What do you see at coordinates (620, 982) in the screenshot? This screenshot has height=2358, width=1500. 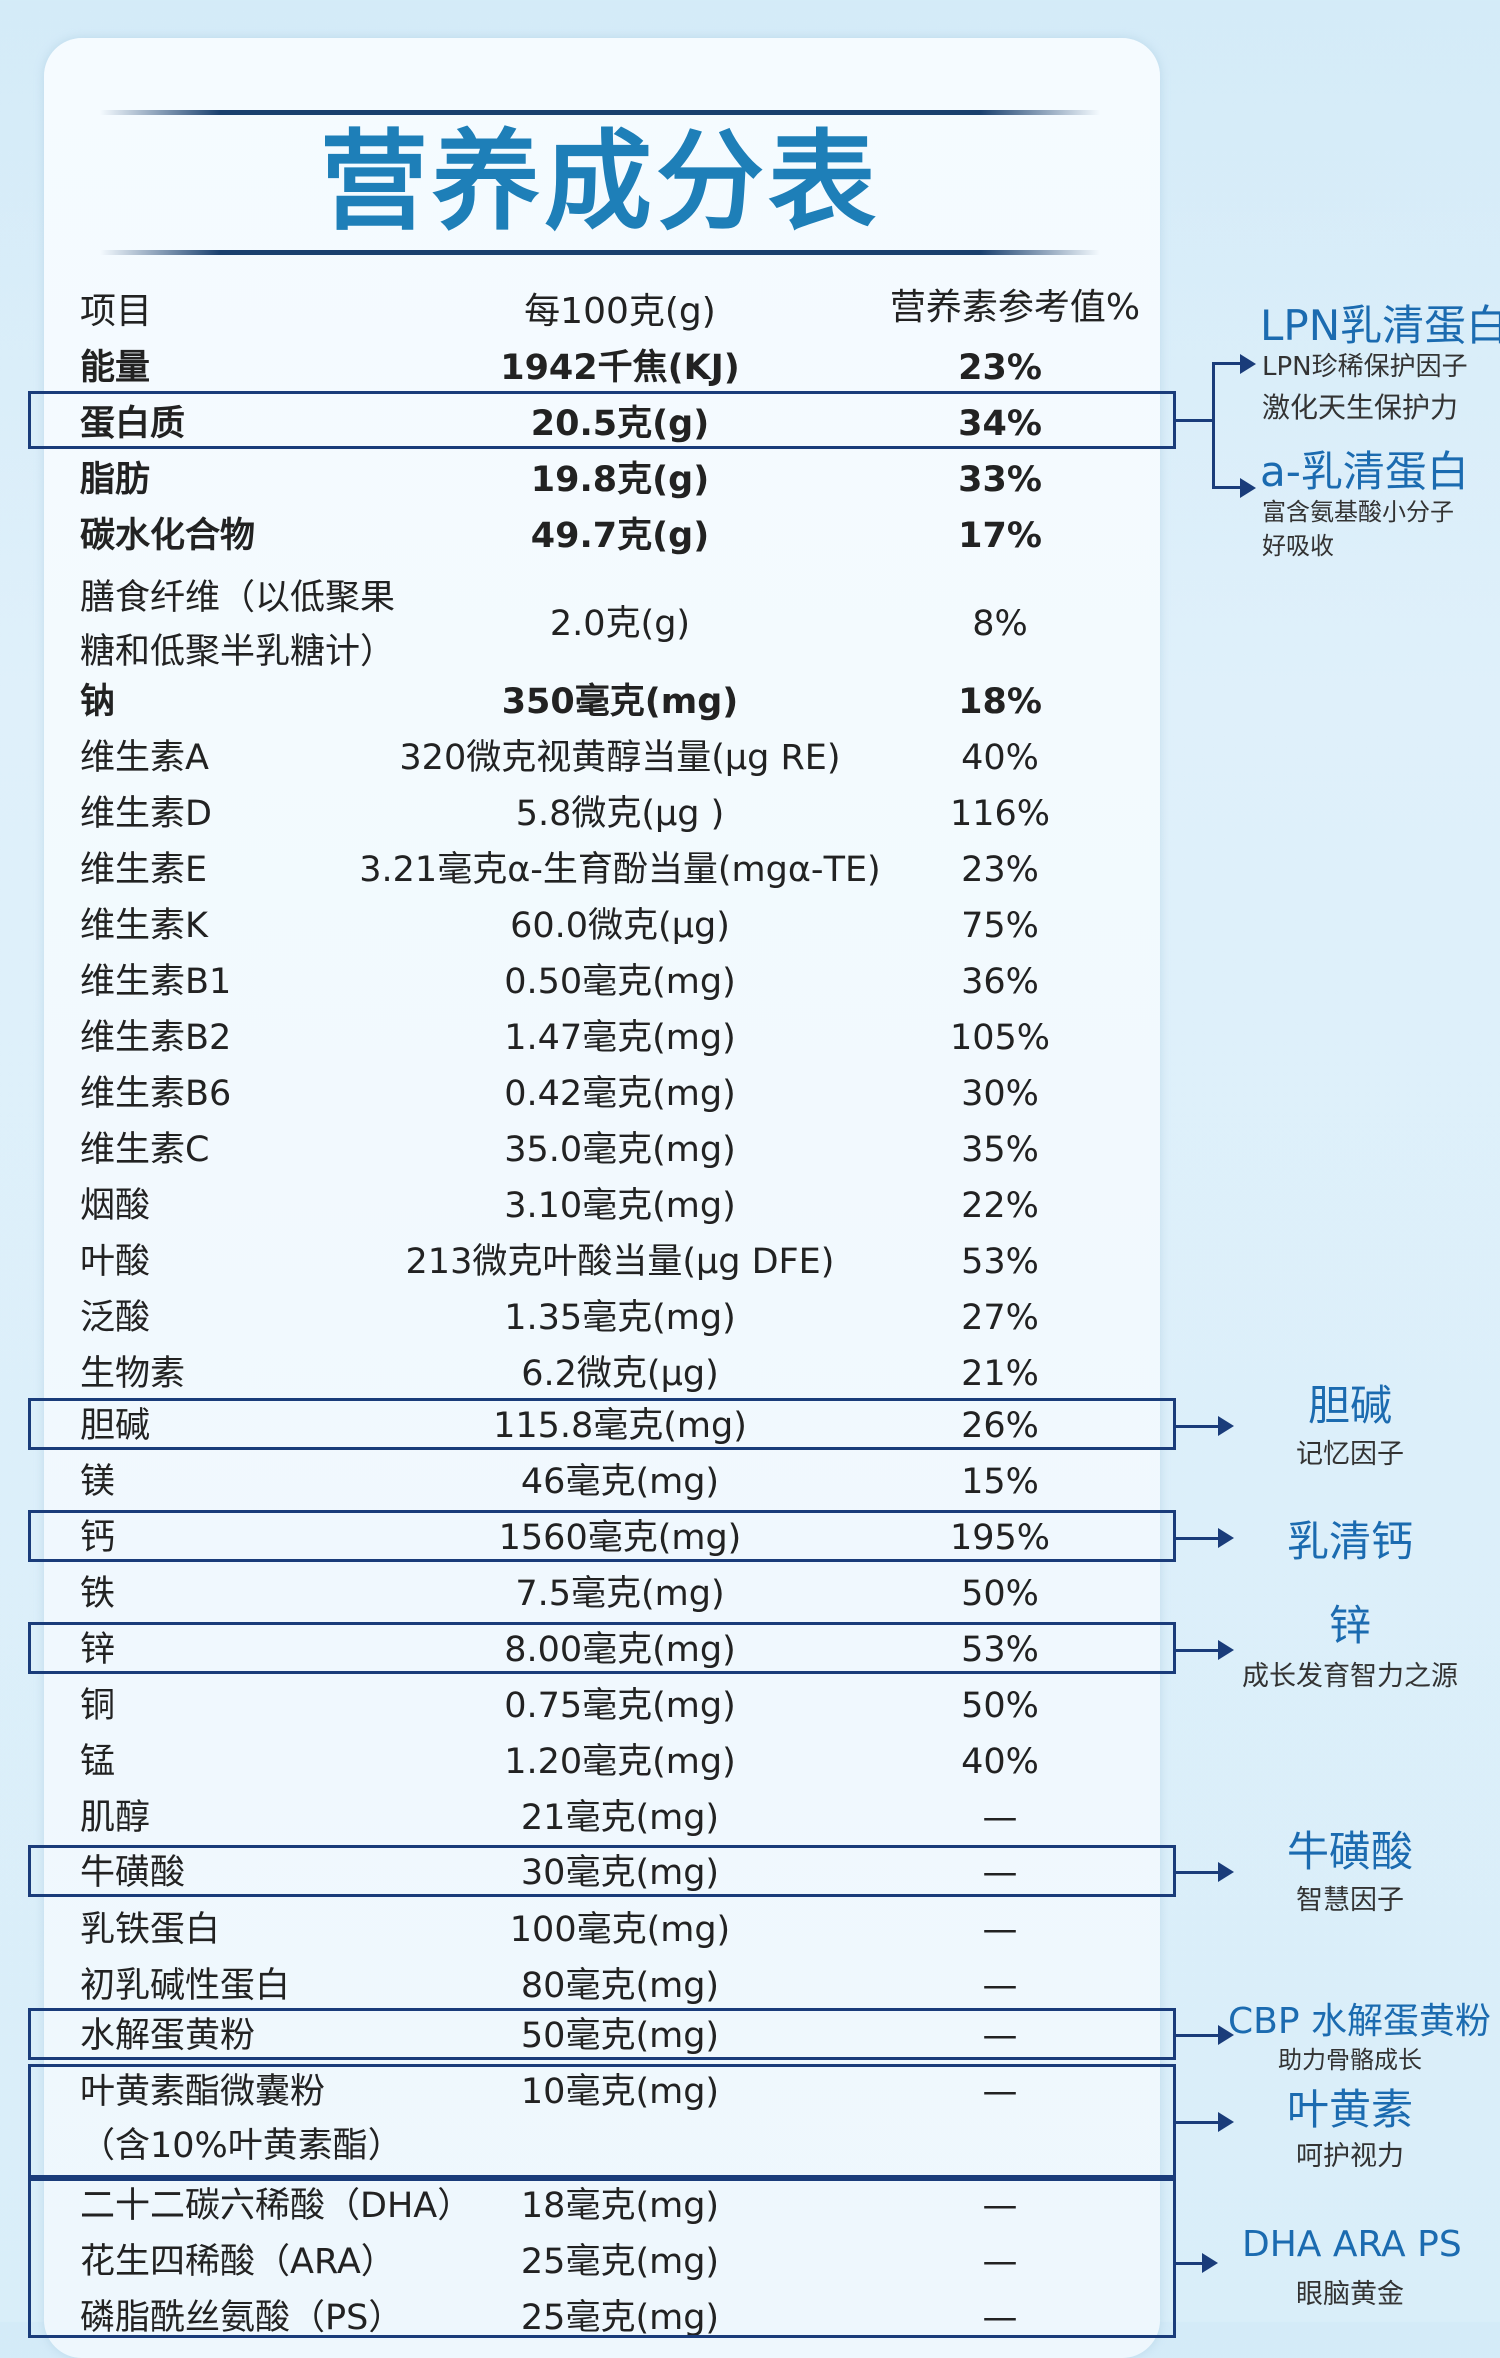 I see `row-amount: 0.50毫克(mg)` at bounding box center [620, 982].